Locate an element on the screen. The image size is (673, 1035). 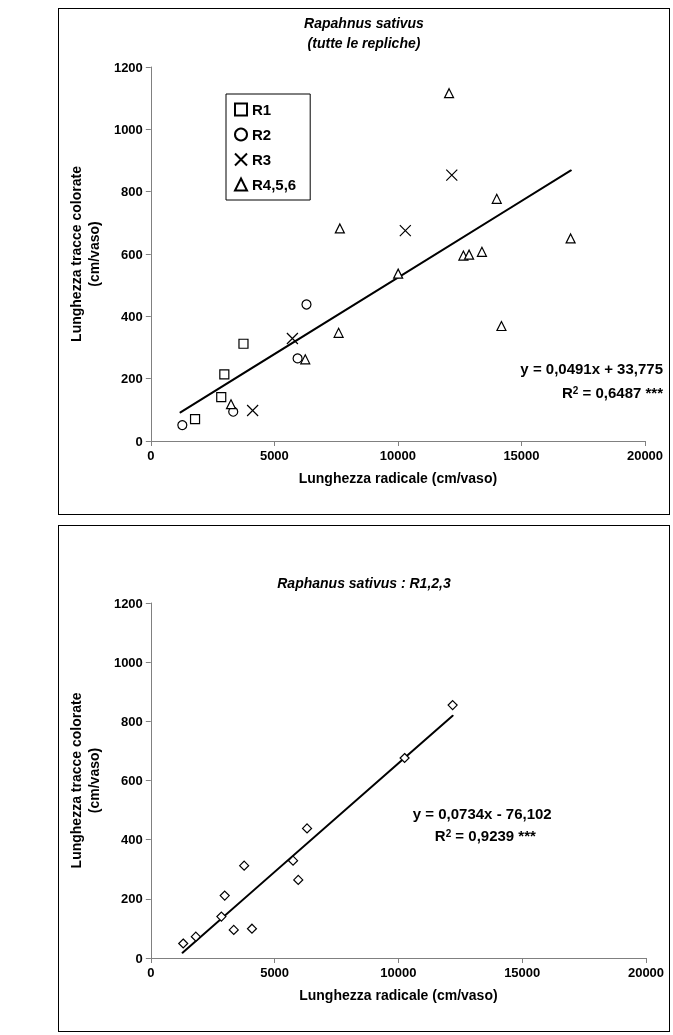
chart-subtitle: (tutte le repliche) is located at coordinates (364, 43).